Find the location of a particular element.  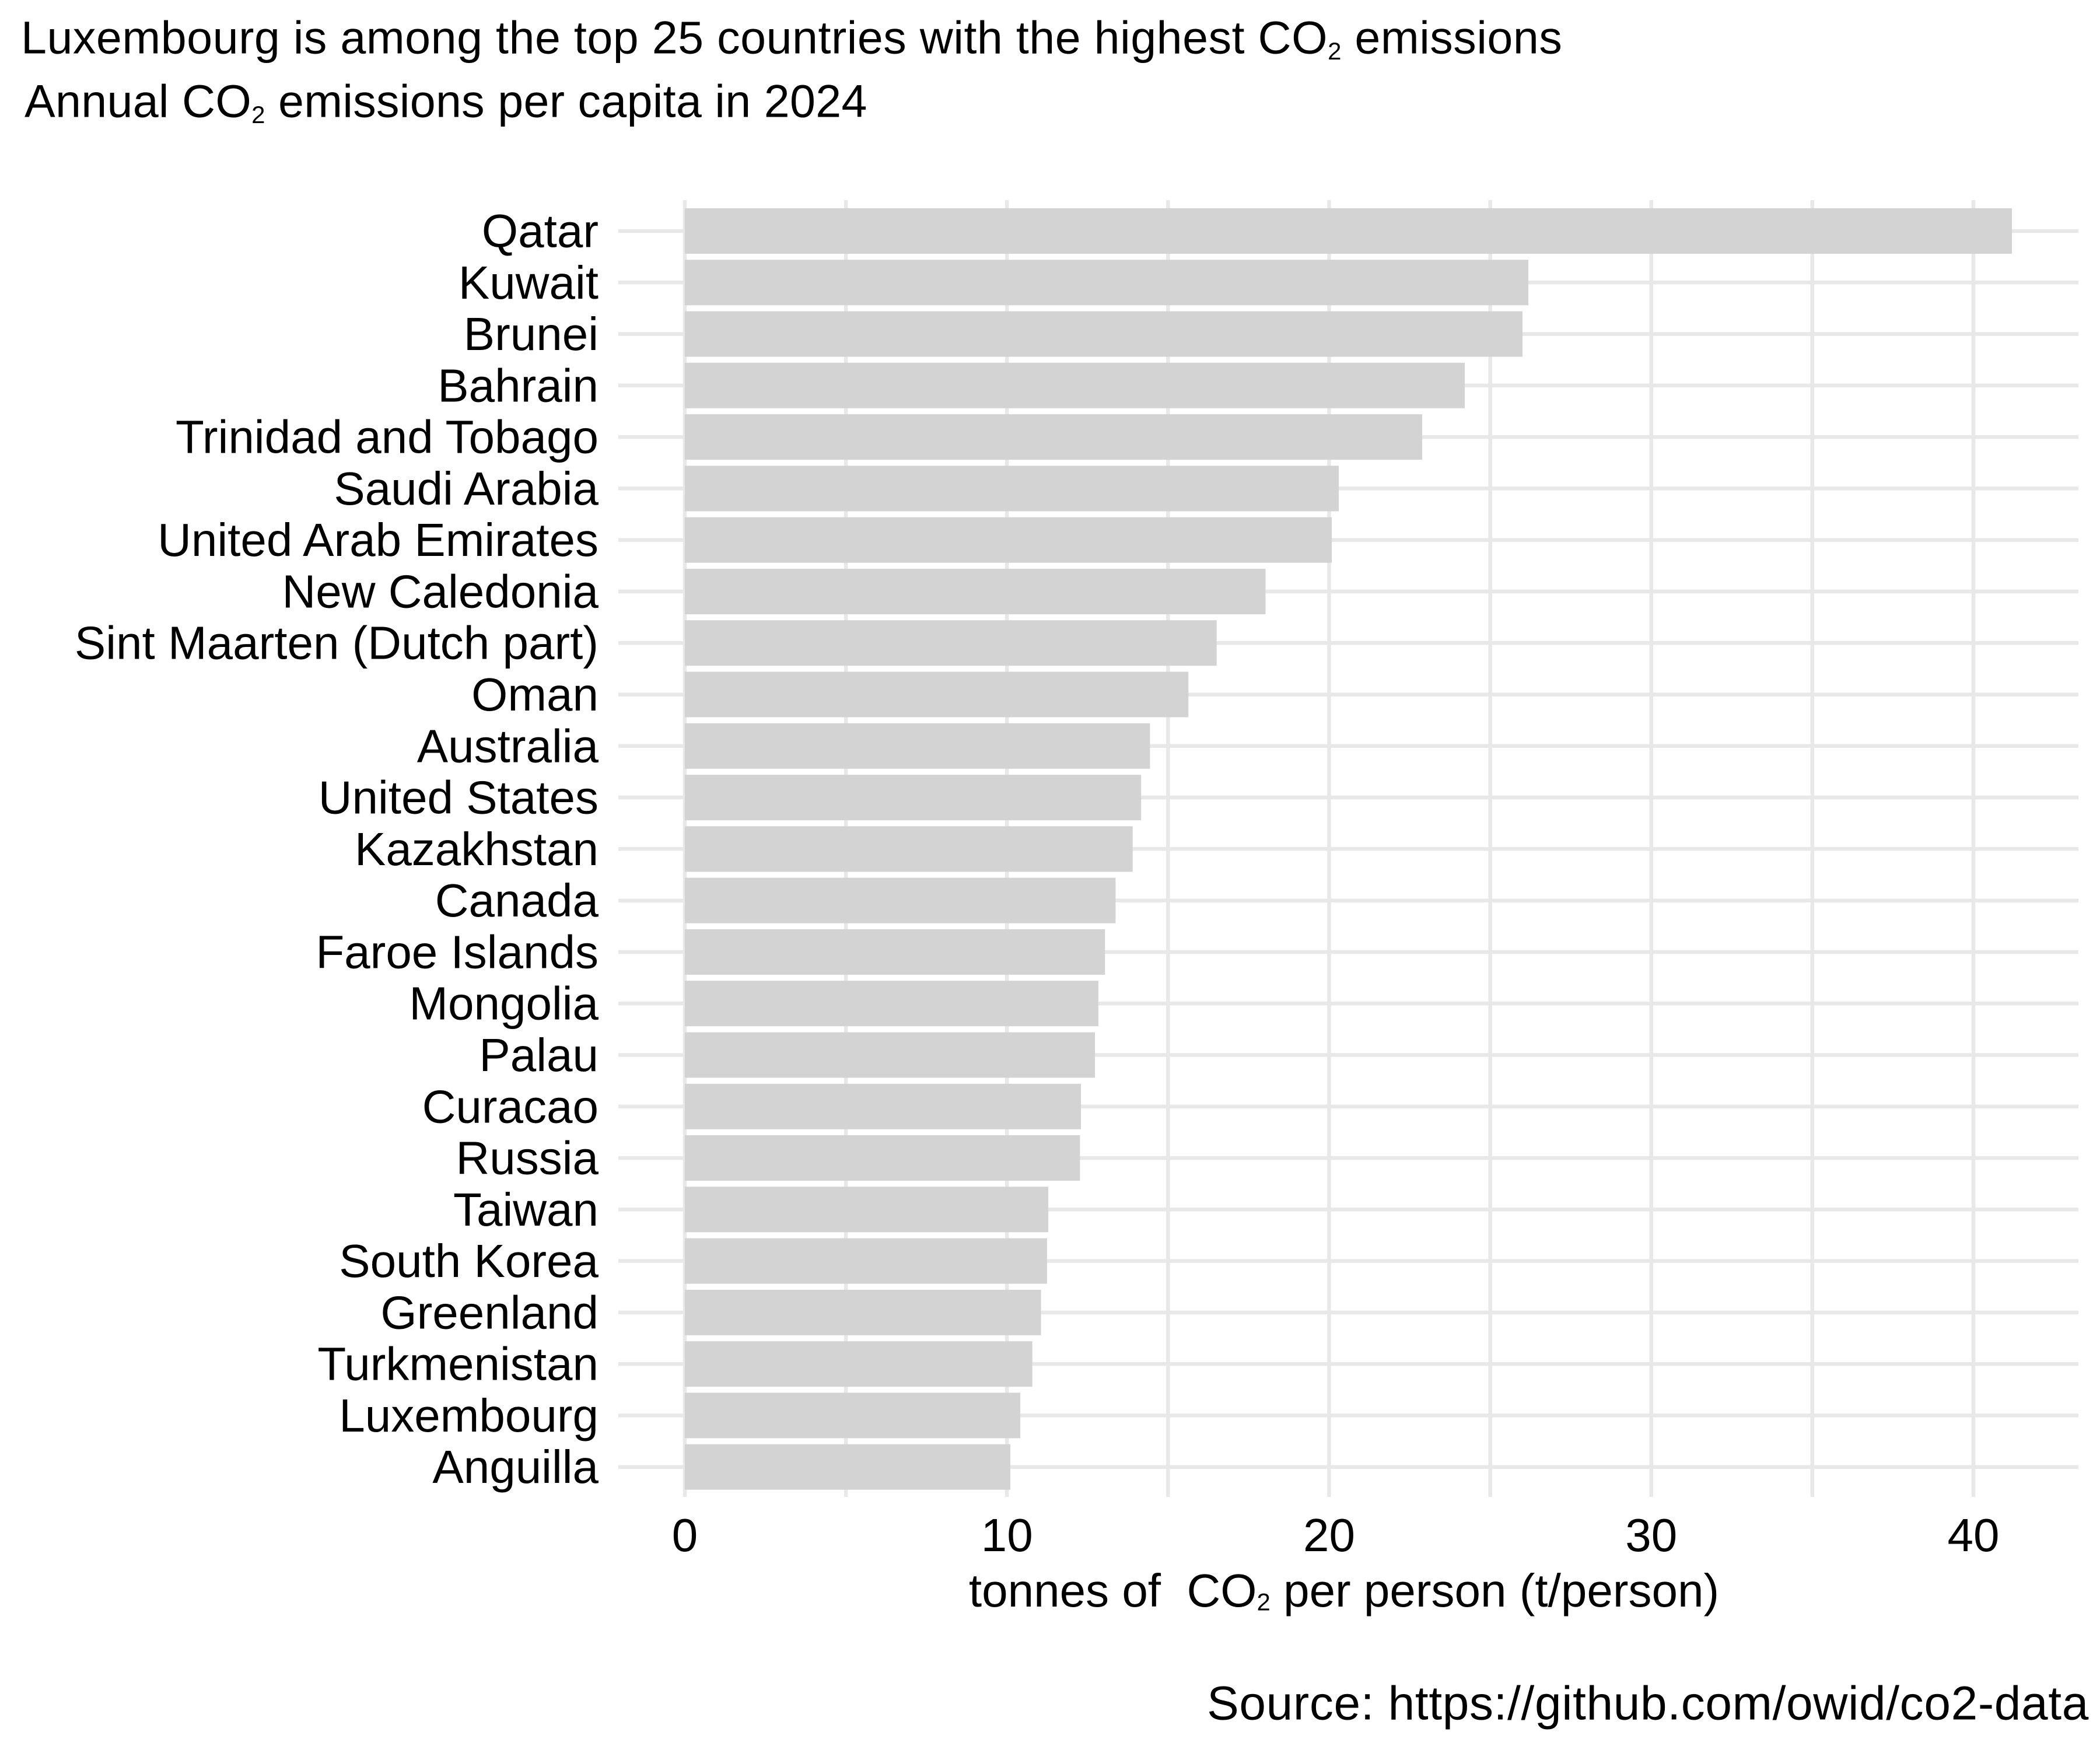

svg-text:Source: https://github.com/owi: Source: https://github.com/owid/co2-data is located at coordinates (1648, 1703).